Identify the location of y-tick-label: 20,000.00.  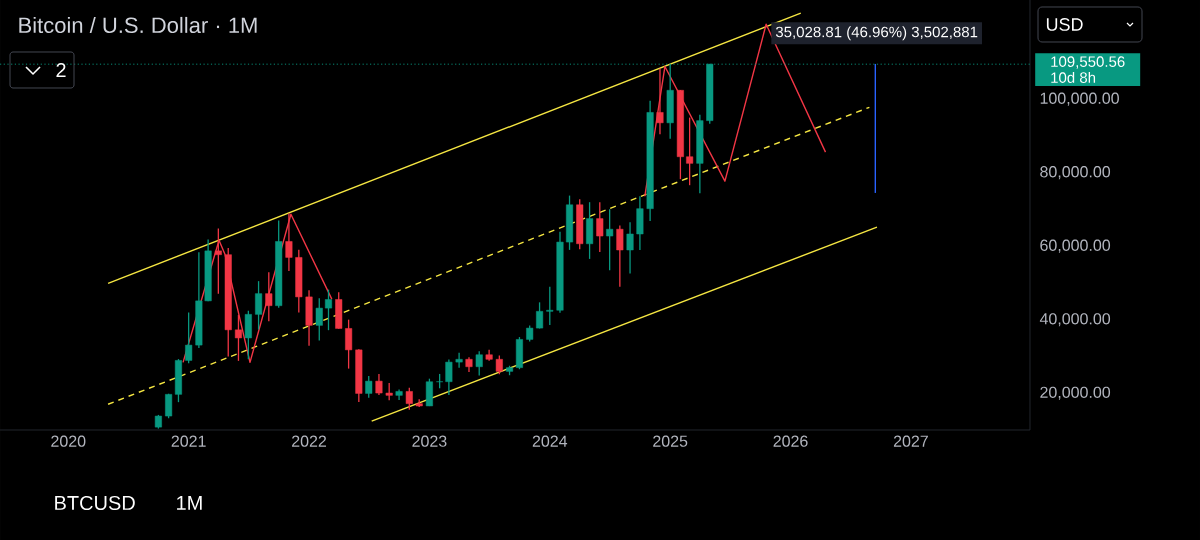
(1075, 393).